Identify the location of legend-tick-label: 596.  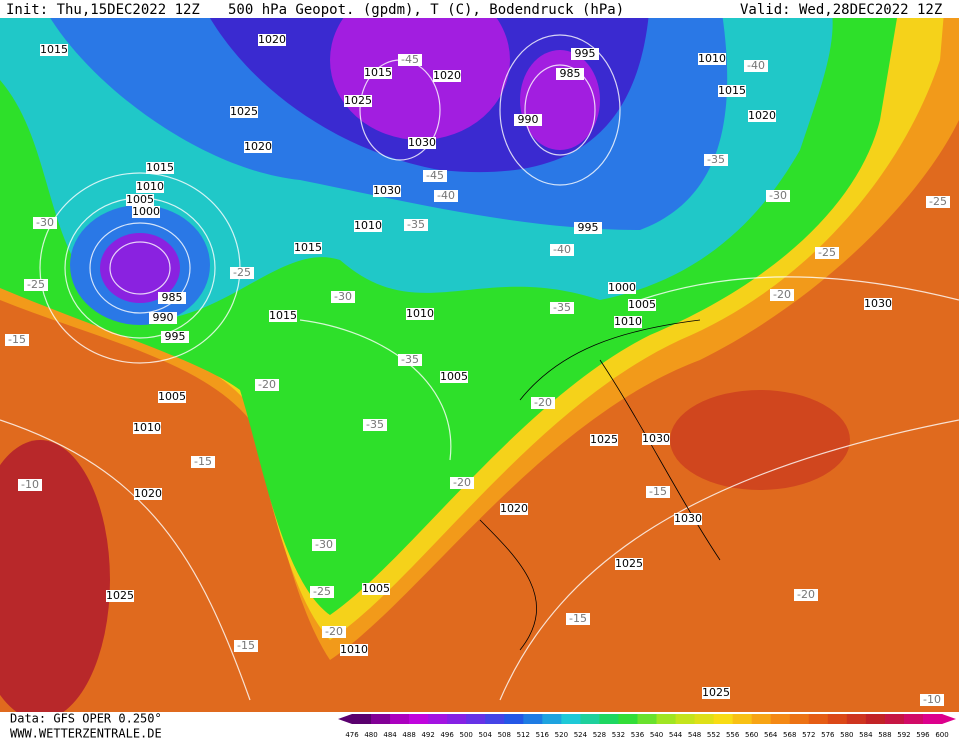
(923, 735).